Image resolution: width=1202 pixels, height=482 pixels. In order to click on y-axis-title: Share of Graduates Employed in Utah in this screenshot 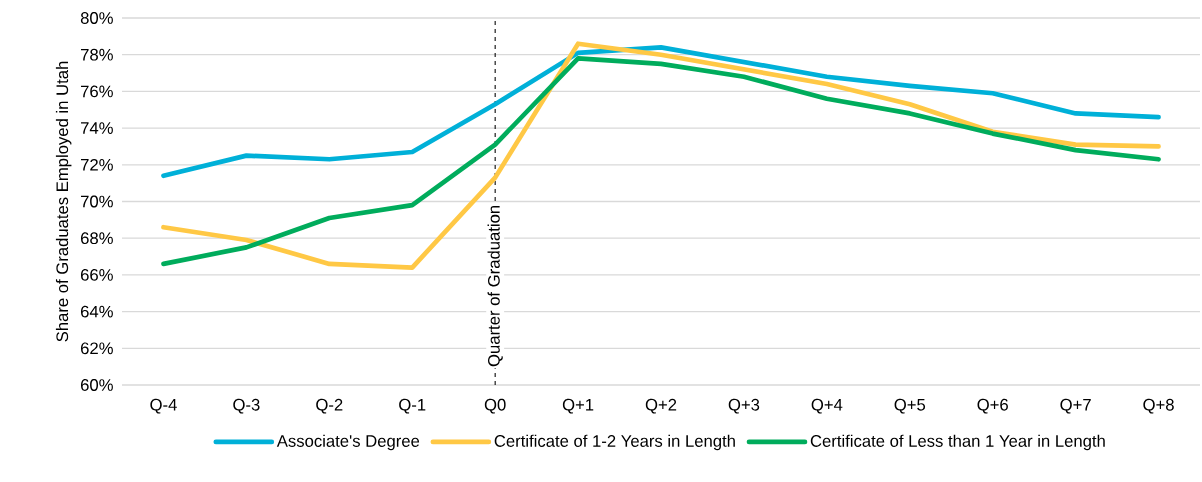, I will do `click(63, 201)`.